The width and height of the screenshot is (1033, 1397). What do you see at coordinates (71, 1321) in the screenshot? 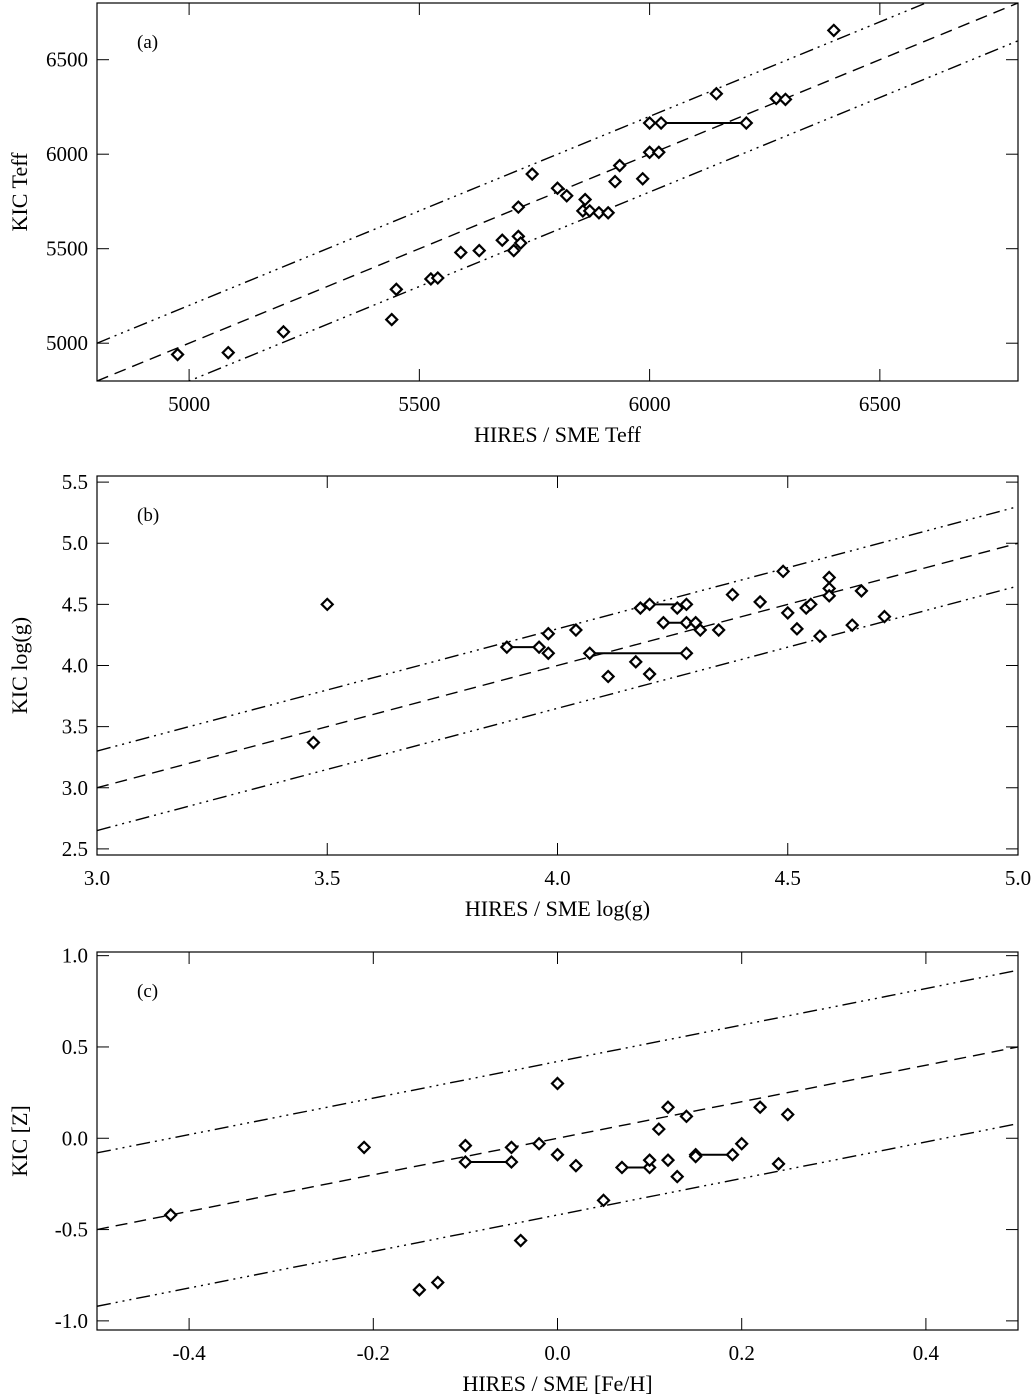
I see `y-tick-label: -1.0` at bounding box center [71, 1321].